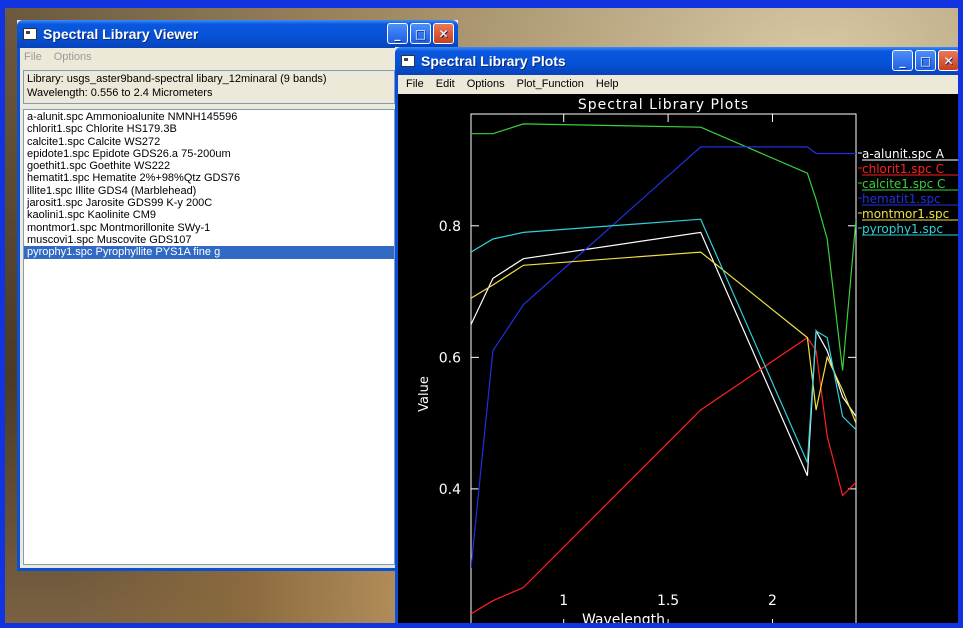 The width and height of the screenshot is (963, 628). What do you see at coordinates (121, 34) in the screenshot?
I see `viewer-title: Spectral Library Viewer` at bounding box center [121, 34].